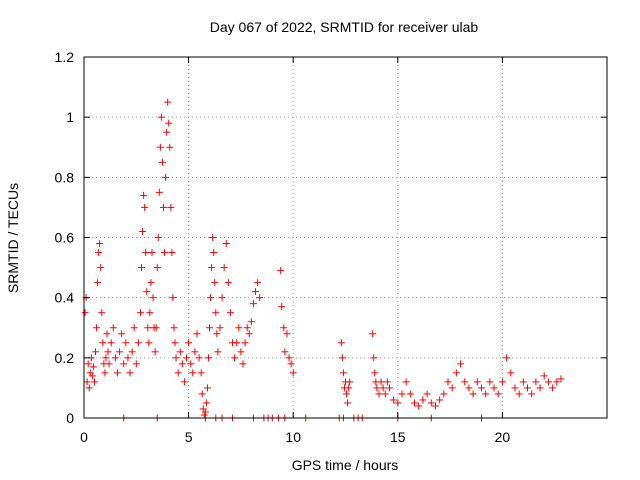 The height and width of the screenshot is (480, 640). I want to click on y-tick-label: 0.8, so click(65, 177).